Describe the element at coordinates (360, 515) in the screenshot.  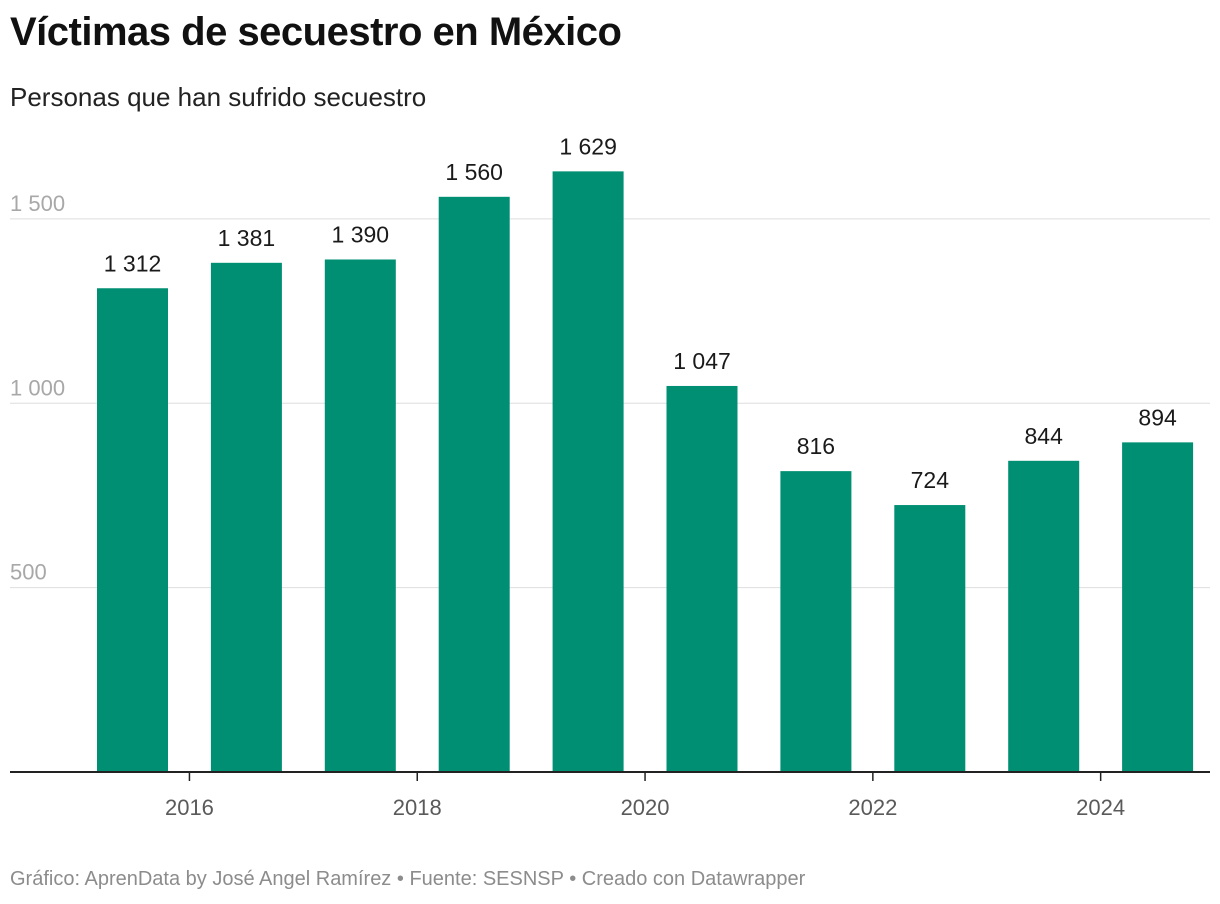
I see `bar-2017` at that location.